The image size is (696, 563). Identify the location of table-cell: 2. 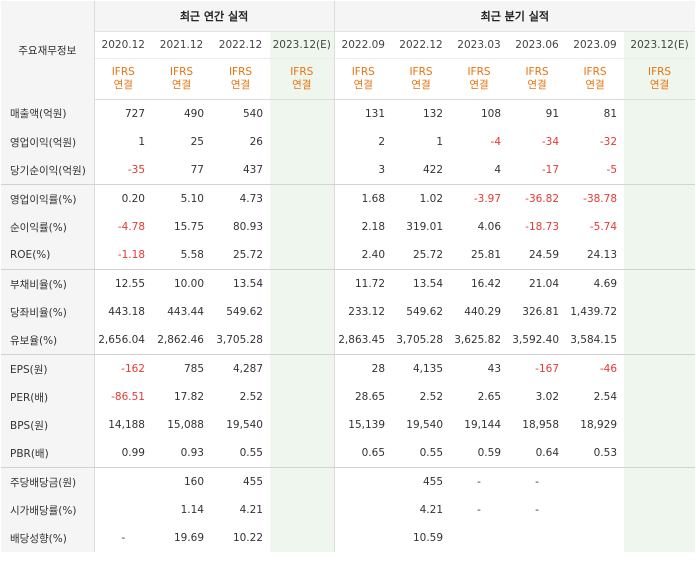
(382, 142).